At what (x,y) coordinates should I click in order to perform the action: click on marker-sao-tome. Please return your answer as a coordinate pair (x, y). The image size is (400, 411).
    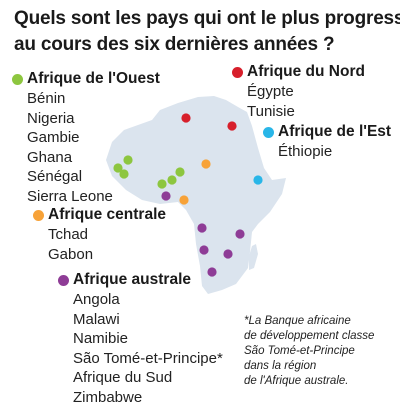
    Looking at the image, I should click on (166, 196).